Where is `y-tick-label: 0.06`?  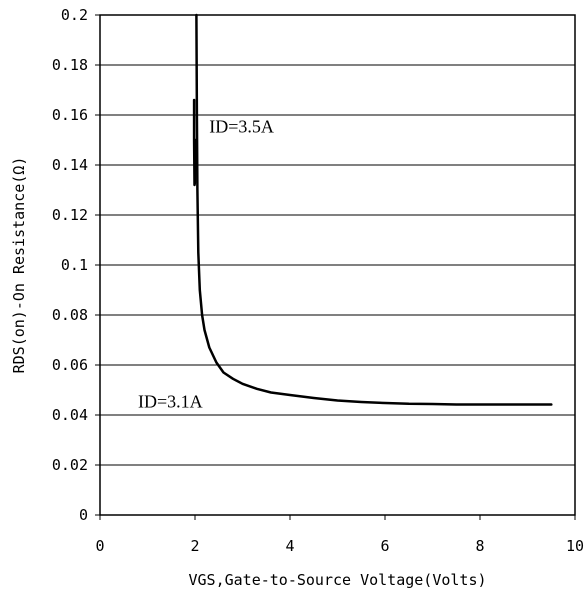
y-tick-label: 0.06 is located at coordinates (70, 365).